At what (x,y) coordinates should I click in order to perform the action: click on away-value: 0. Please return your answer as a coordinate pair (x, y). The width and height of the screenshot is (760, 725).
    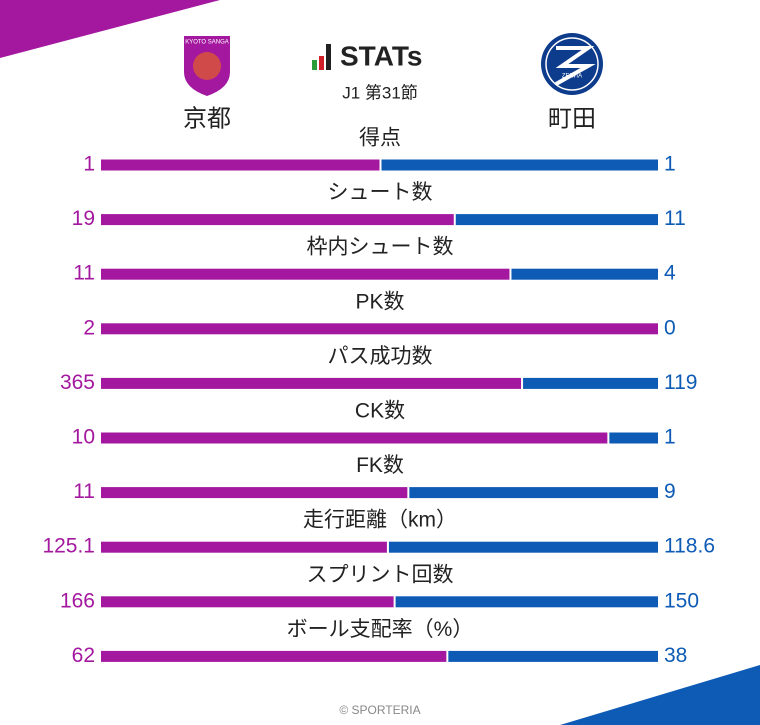
    Looking at the image, I should click on (670, 327).